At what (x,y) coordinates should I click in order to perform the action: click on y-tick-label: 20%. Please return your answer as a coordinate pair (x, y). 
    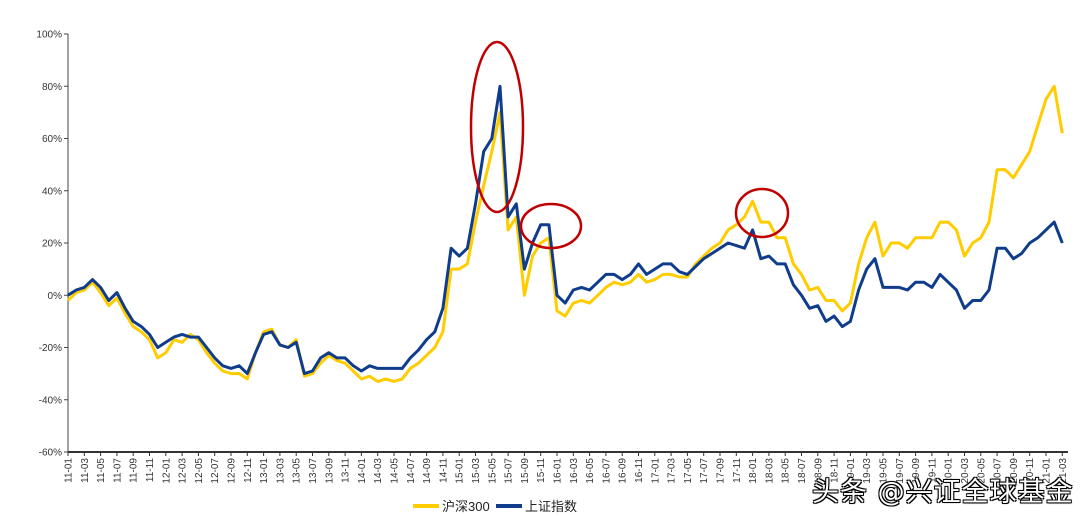
    Looking at the image, I should click on (52, 244).